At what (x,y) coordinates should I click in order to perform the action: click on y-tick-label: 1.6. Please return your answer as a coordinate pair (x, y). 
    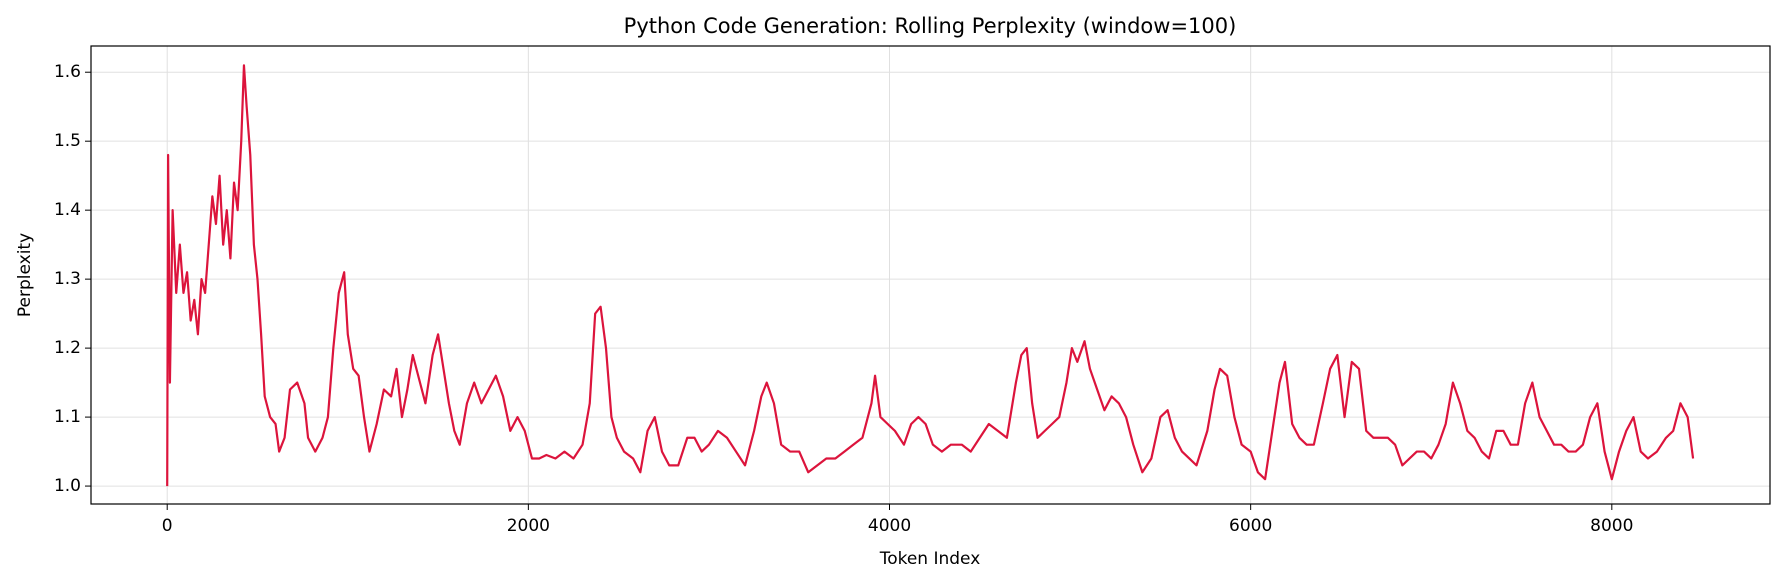
    Looking at the image, I should click on (67, 72).